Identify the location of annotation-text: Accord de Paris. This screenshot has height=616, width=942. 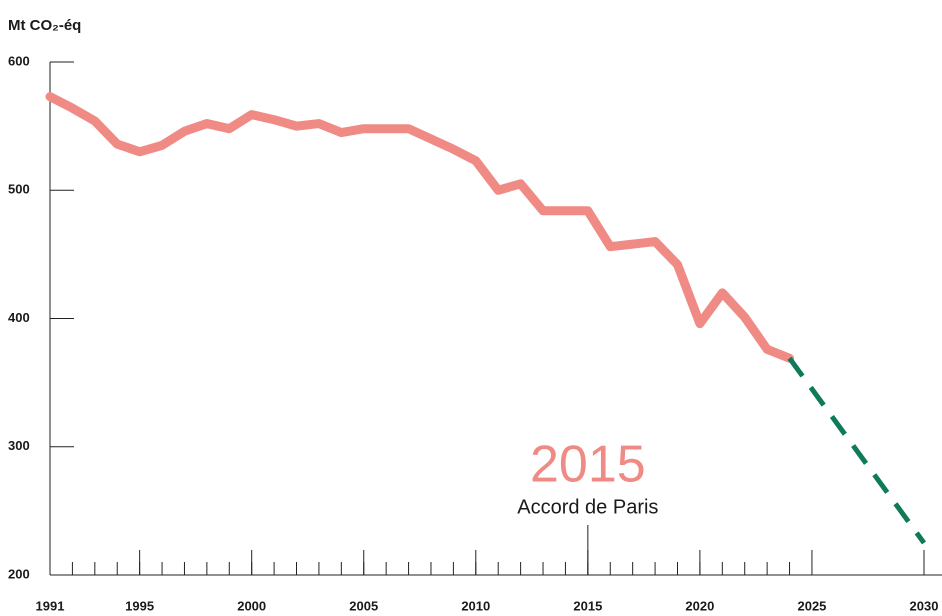
(587, 507).